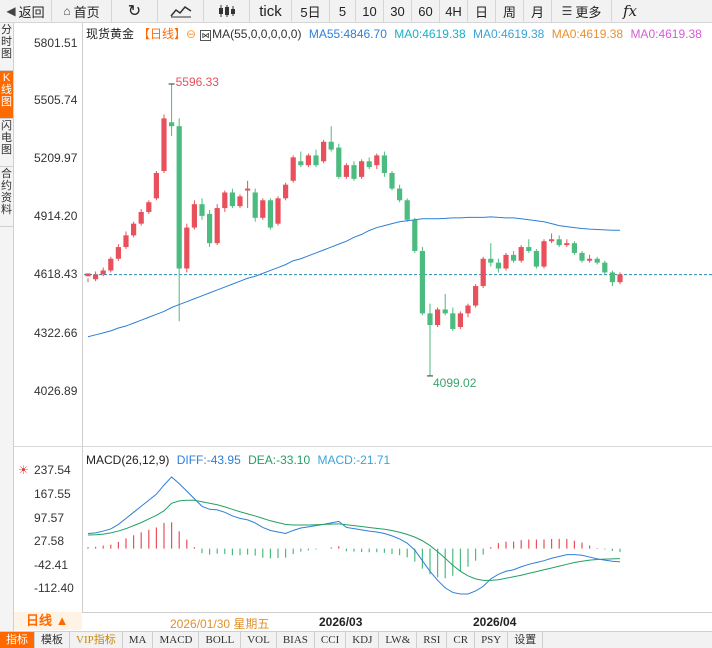  I want to click on tab-settings: 设置, so click(526, 640).